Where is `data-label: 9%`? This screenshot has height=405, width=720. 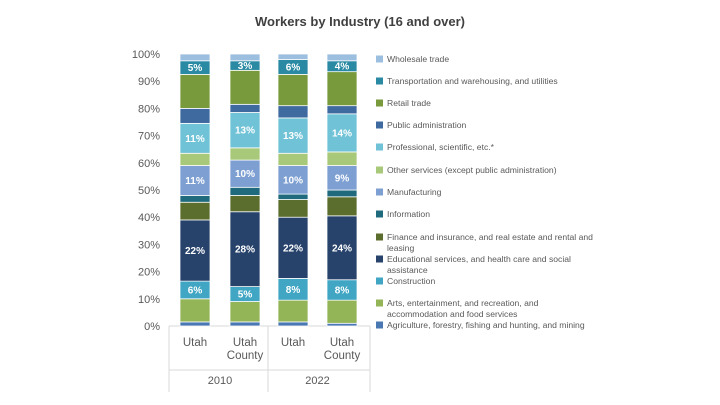
data-label: 9% is located at coordinates (342, 178).